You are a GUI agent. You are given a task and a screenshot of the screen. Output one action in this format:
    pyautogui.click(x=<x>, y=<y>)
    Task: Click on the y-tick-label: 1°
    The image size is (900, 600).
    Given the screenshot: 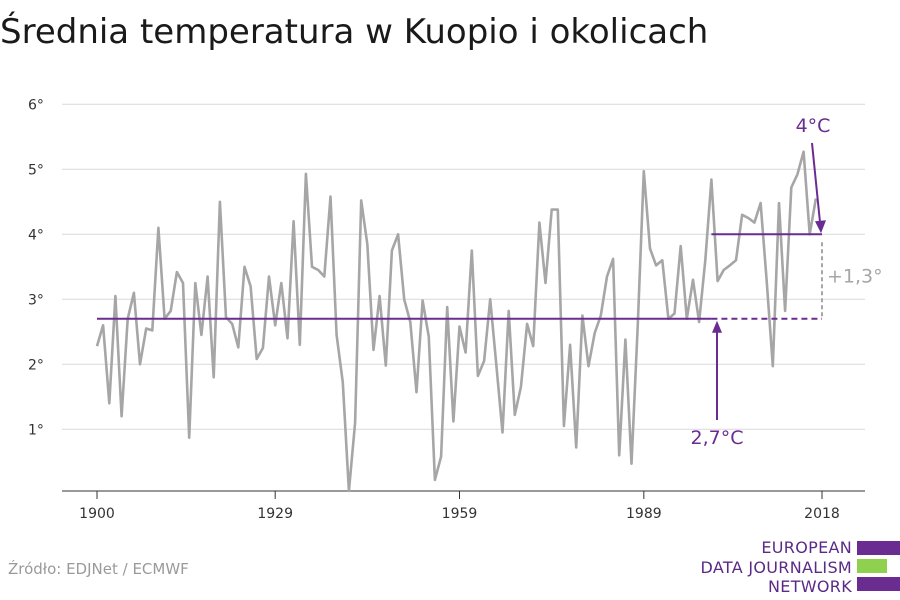 What is the action you would take?
    pyautogui.click(x=36, y=430)
    